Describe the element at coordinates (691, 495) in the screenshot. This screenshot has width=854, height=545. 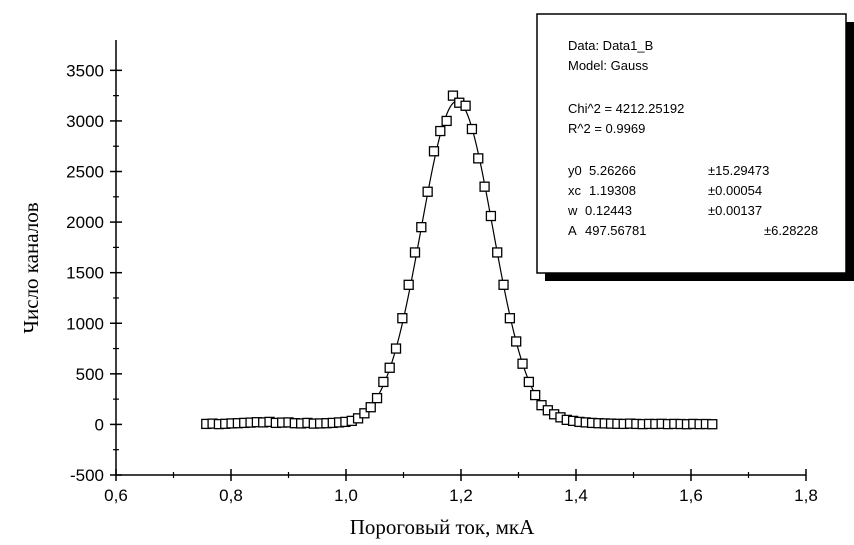
I see `x-tick-label: 1,6` at that location.